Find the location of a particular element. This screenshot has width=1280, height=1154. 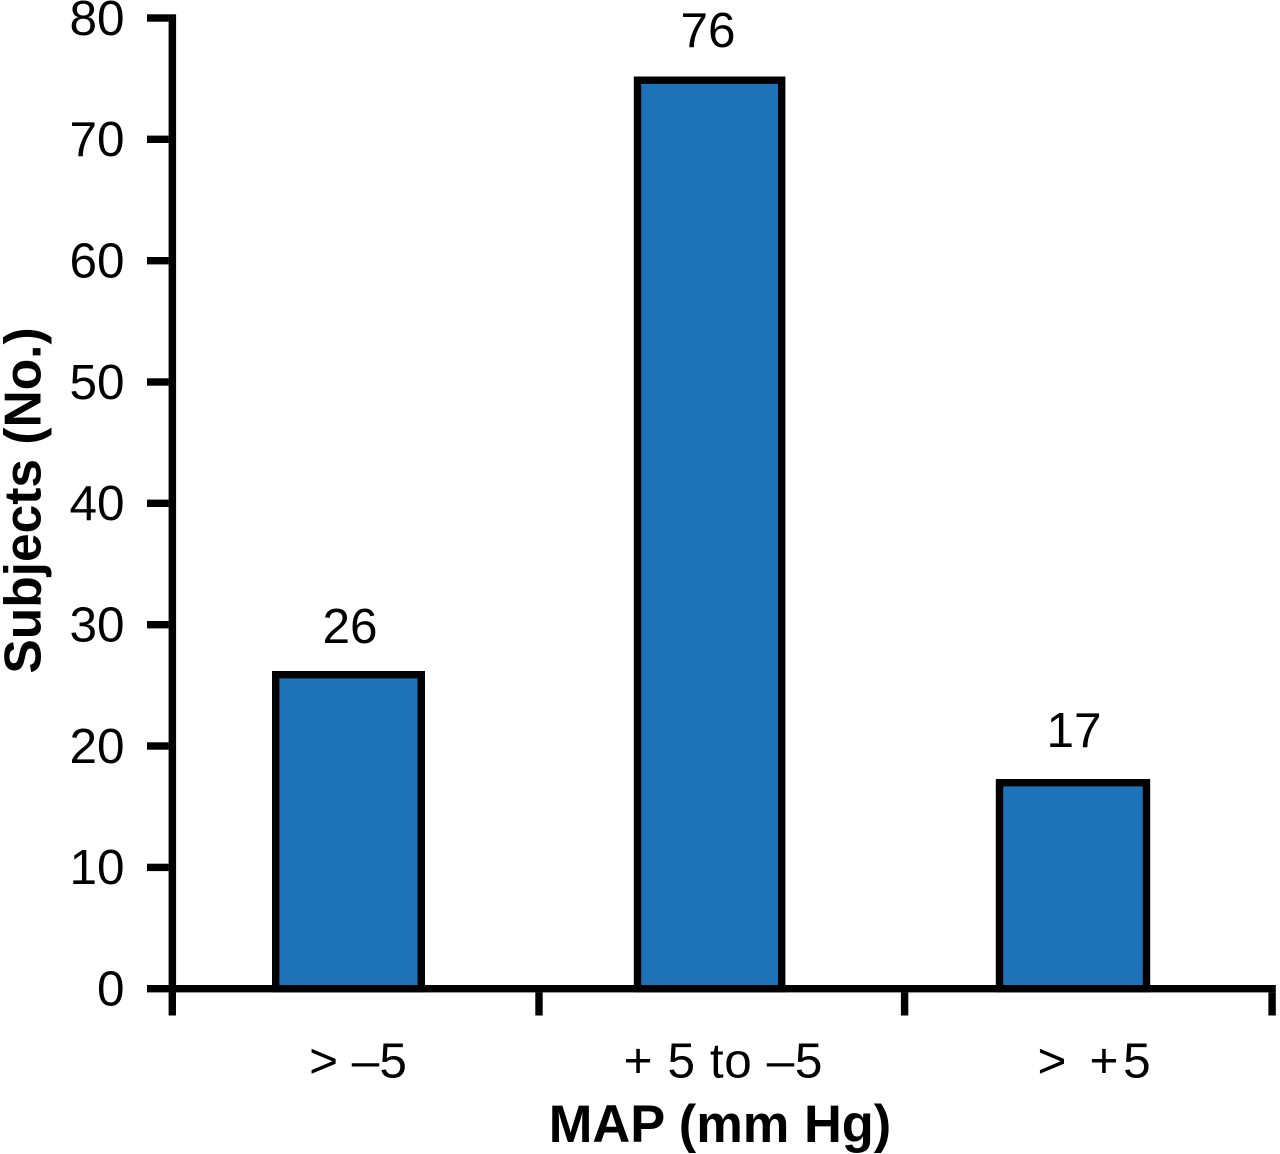

svg-text: Subjects (No.) is located at coordinates (25, 500).